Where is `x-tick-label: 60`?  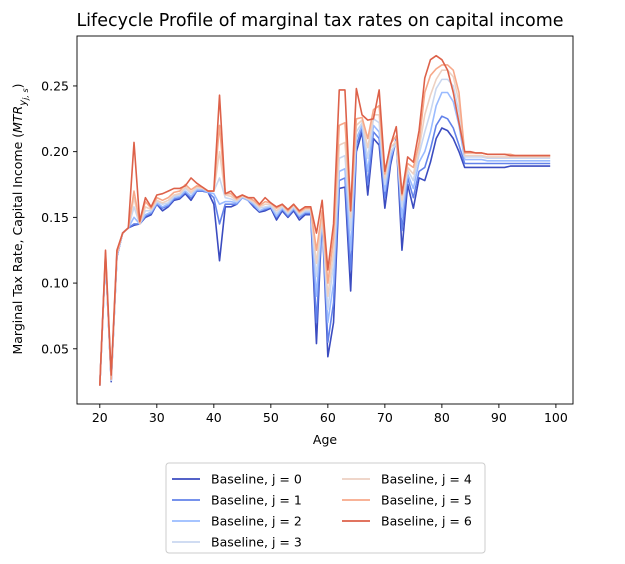
x-tick-label: 60 is located at coordinates (328, 417).